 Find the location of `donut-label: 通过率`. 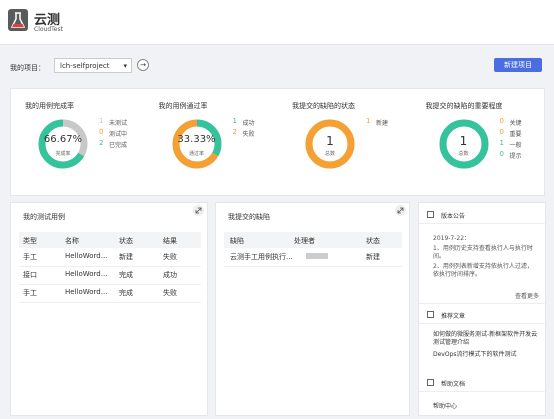

donut-label: 通过率 is located at coordinates (196, 154).